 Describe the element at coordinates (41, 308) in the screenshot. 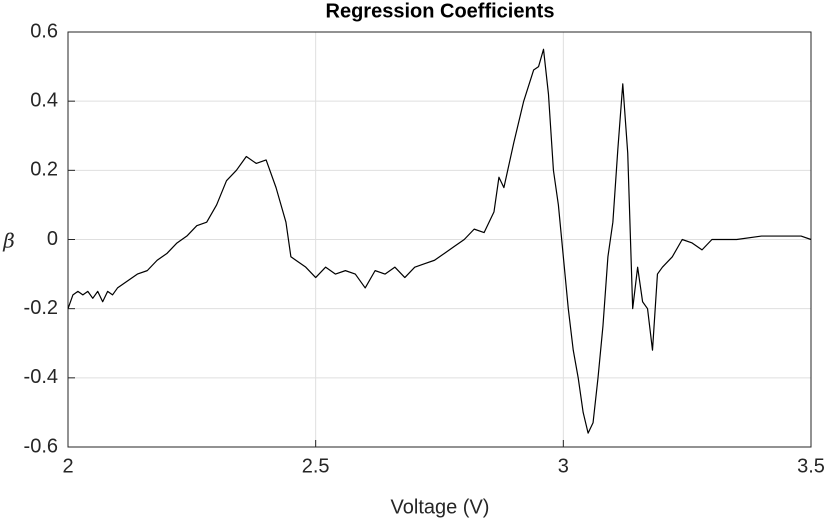

I see `y-tick-label: -0.2` at that location.